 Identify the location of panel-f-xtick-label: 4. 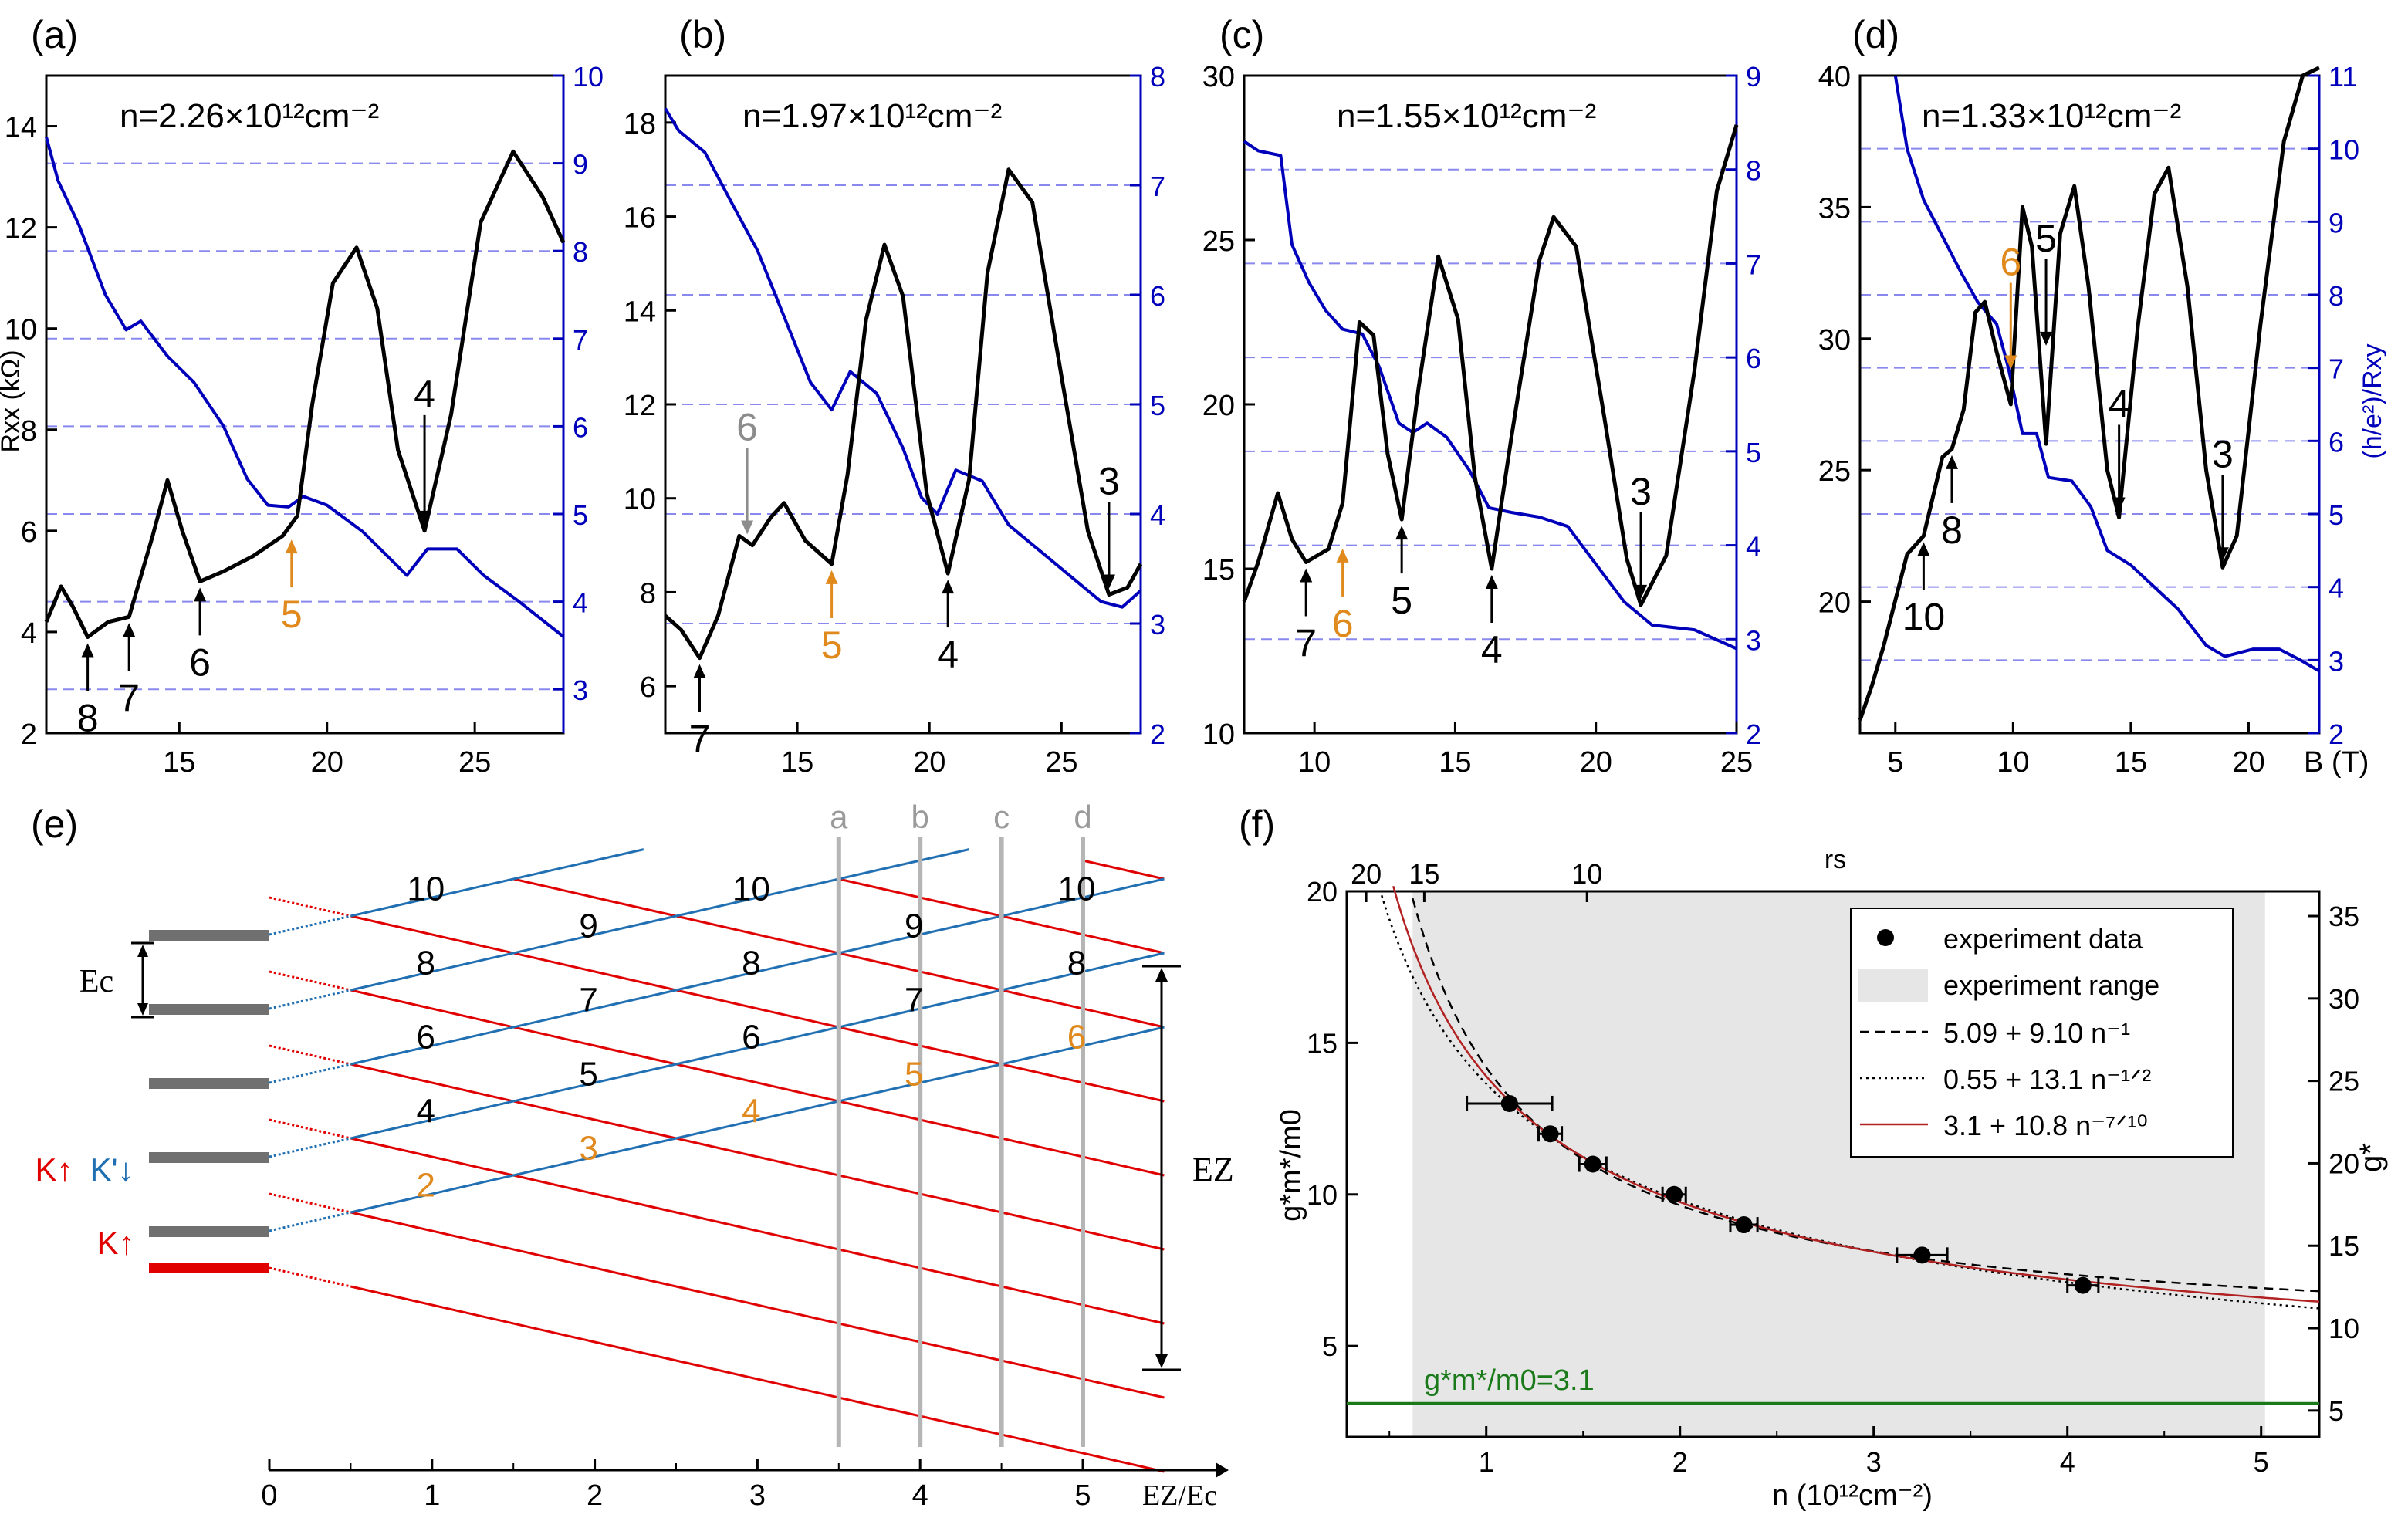
(2067, 1462).